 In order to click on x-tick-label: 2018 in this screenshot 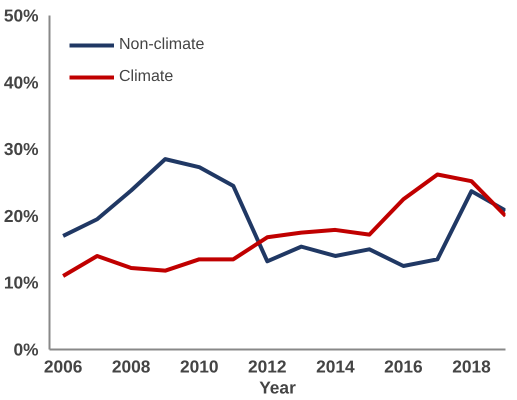, I will do `click(472, 366)`.